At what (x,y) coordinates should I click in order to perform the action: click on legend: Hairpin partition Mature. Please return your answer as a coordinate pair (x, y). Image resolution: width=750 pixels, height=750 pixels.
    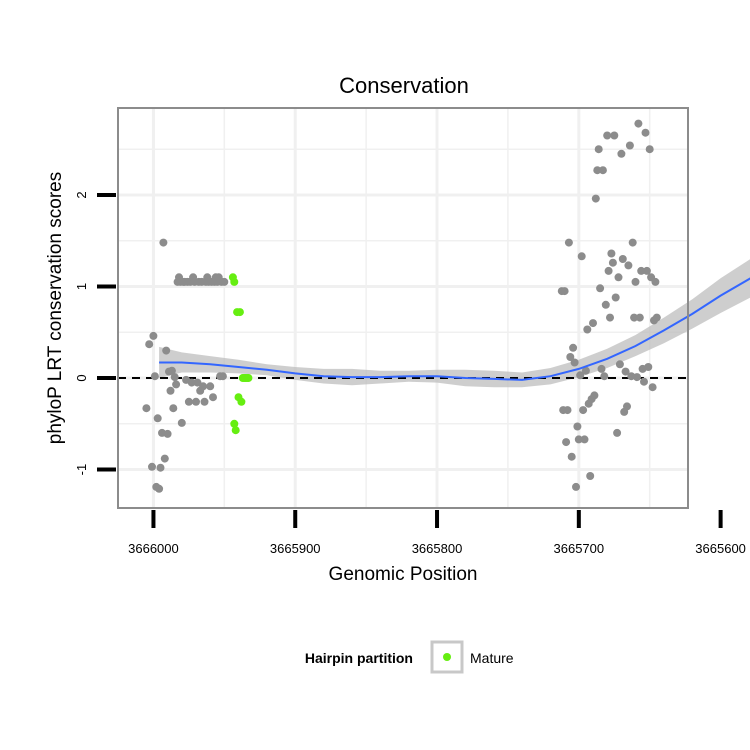
    Looking at the image, I should click on (409, 657).